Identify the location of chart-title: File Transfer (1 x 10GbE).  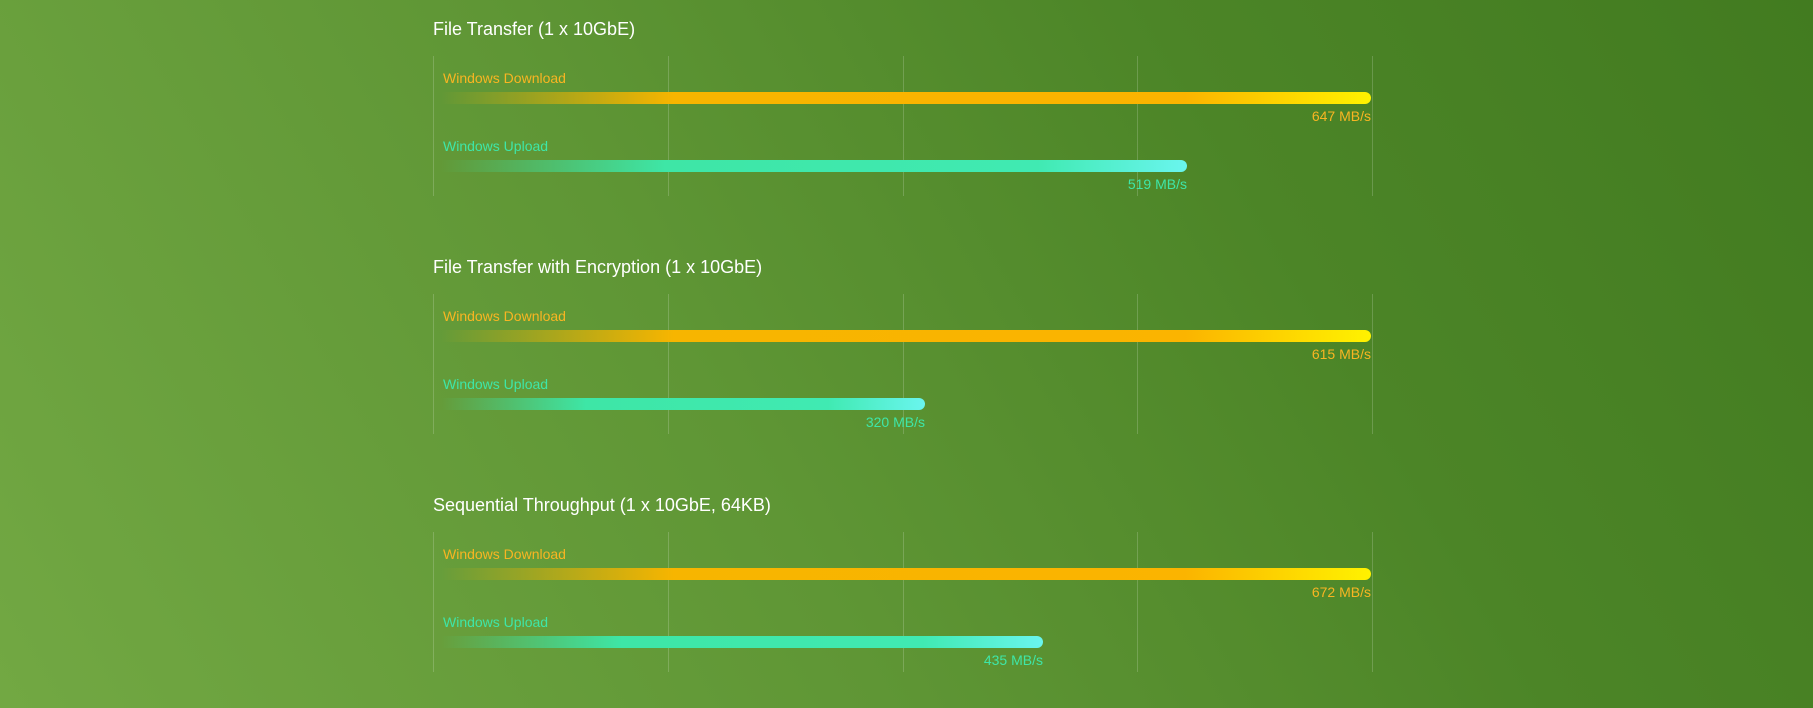
(534, 29).